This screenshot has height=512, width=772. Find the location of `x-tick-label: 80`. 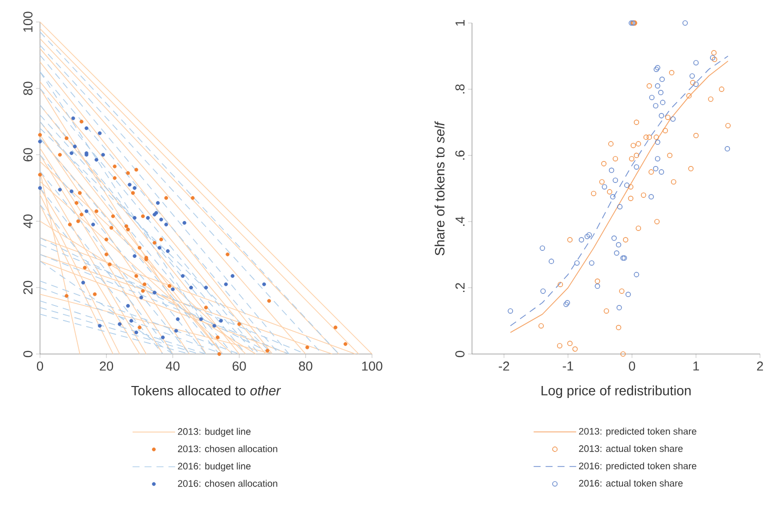

x-tick-label: 80 is located at coordinates (305, 366).